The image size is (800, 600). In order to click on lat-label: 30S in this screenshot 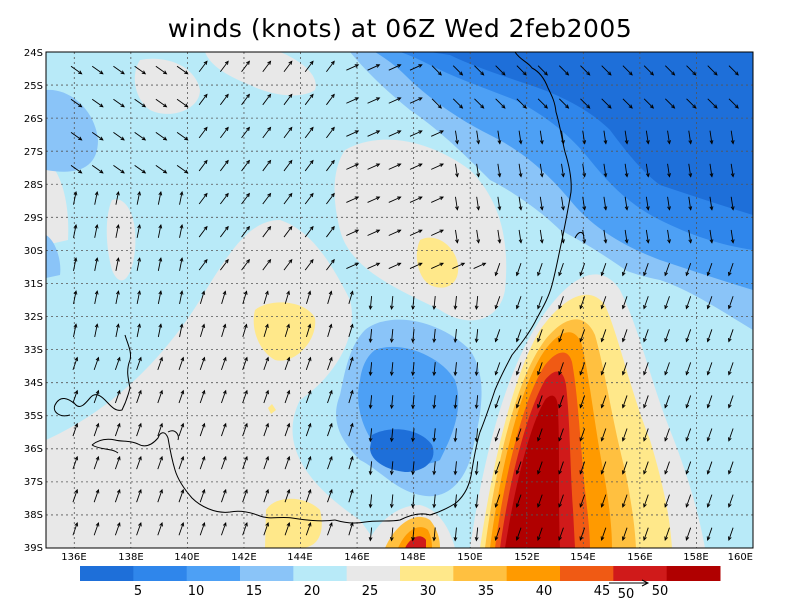, I will do `click(33, 251)`.